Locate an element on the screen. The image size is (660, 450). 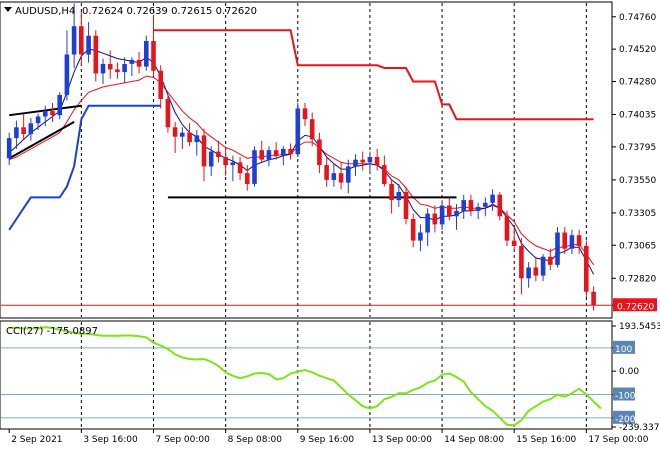
price-tick-label: 0.74520 is located at coordinates (637, 50).